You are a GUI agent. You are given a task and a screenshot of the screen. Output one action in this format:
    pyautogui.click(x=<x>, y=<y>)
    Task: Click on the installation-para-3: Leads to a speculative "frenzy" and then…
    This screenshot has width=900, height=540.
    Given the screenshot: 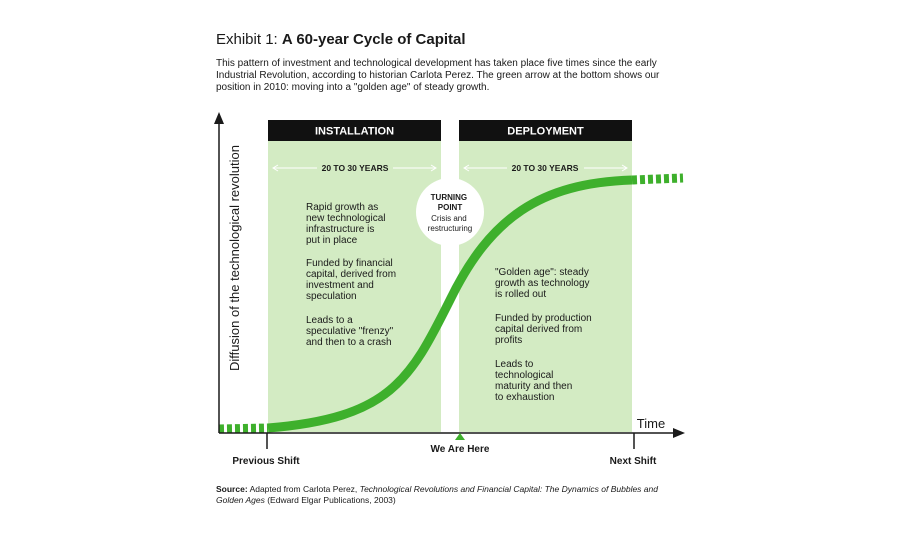 What is the action you would take?
    pyautogui.click(x=351, y=331)
    